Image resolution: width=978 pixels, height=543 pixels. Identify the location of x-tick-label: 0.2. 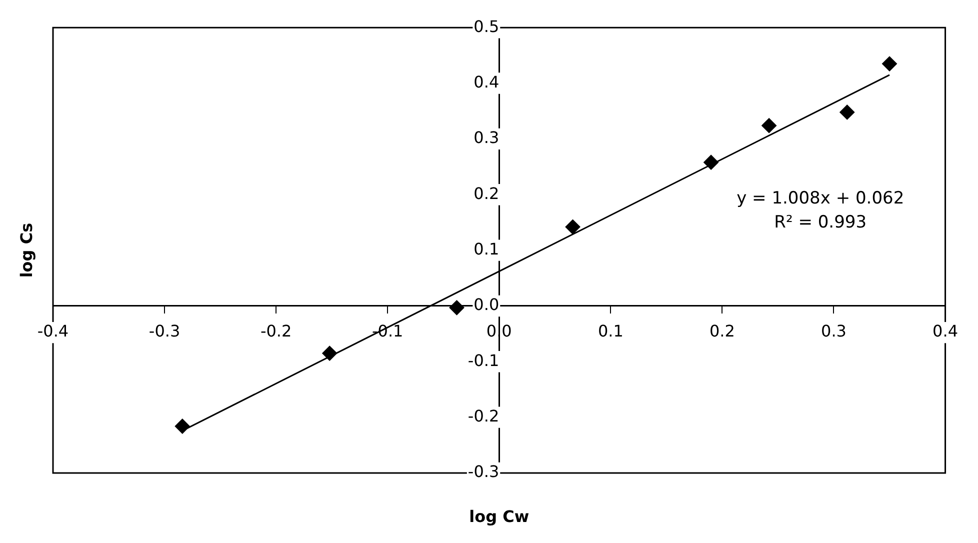
(722, 331).